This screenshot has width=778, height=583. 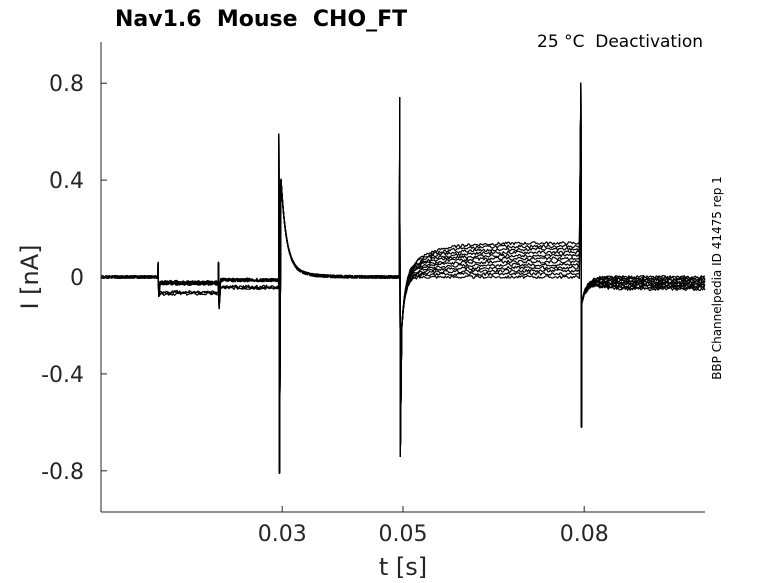 What do you see at coordinates (584, 534) in the screenshot?
I see `x-tick-label: 0.08` at bounding box center [584, 534].